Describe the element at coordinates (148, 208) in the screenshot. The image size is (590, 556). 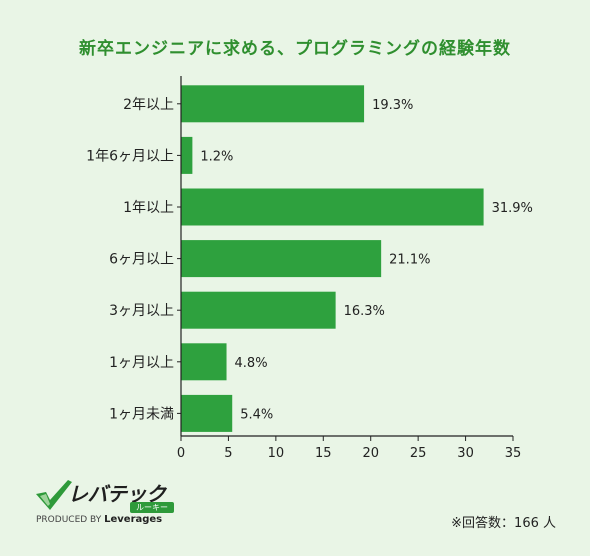
I see `category-label: 1年以上` at that location.